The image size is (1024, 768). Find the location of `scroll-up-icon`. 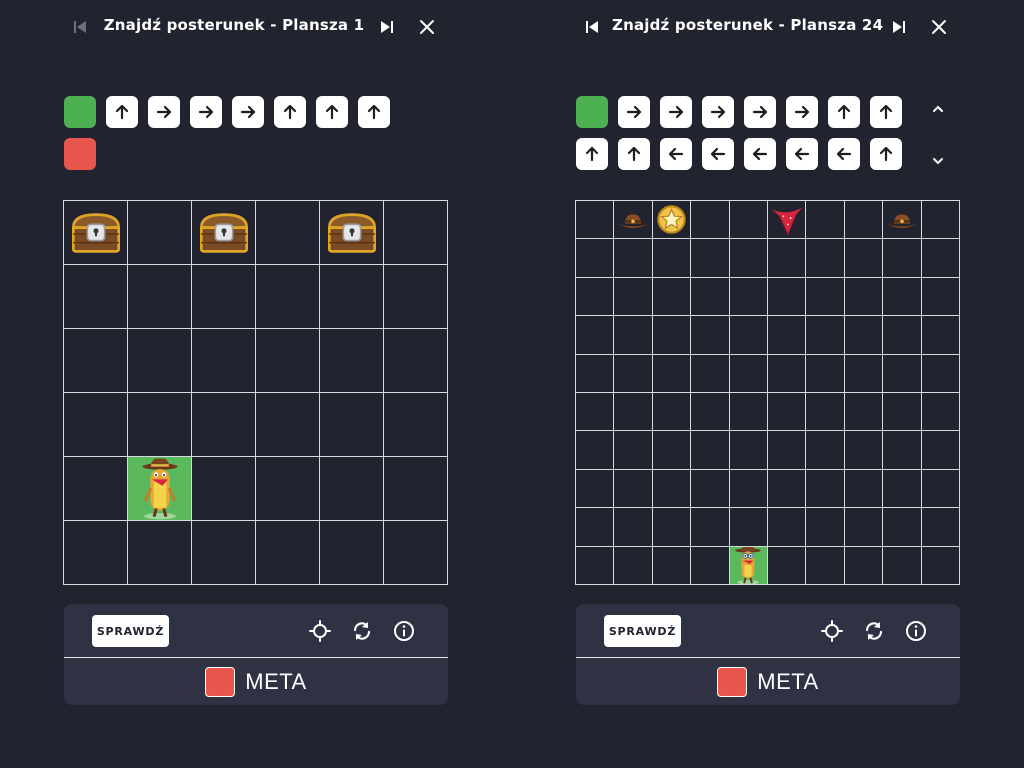

scroll-up-icon is located at coordinates (938, 109).